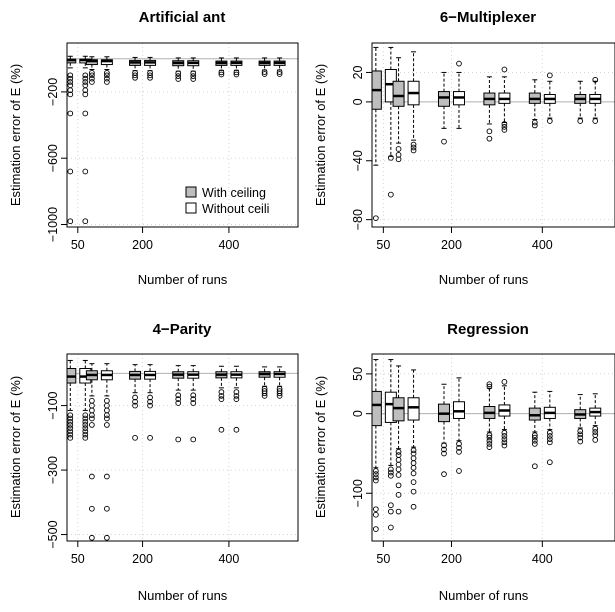 This screenshot has height=612, width=615. I want to click on plot-frame, so click(182, 135).